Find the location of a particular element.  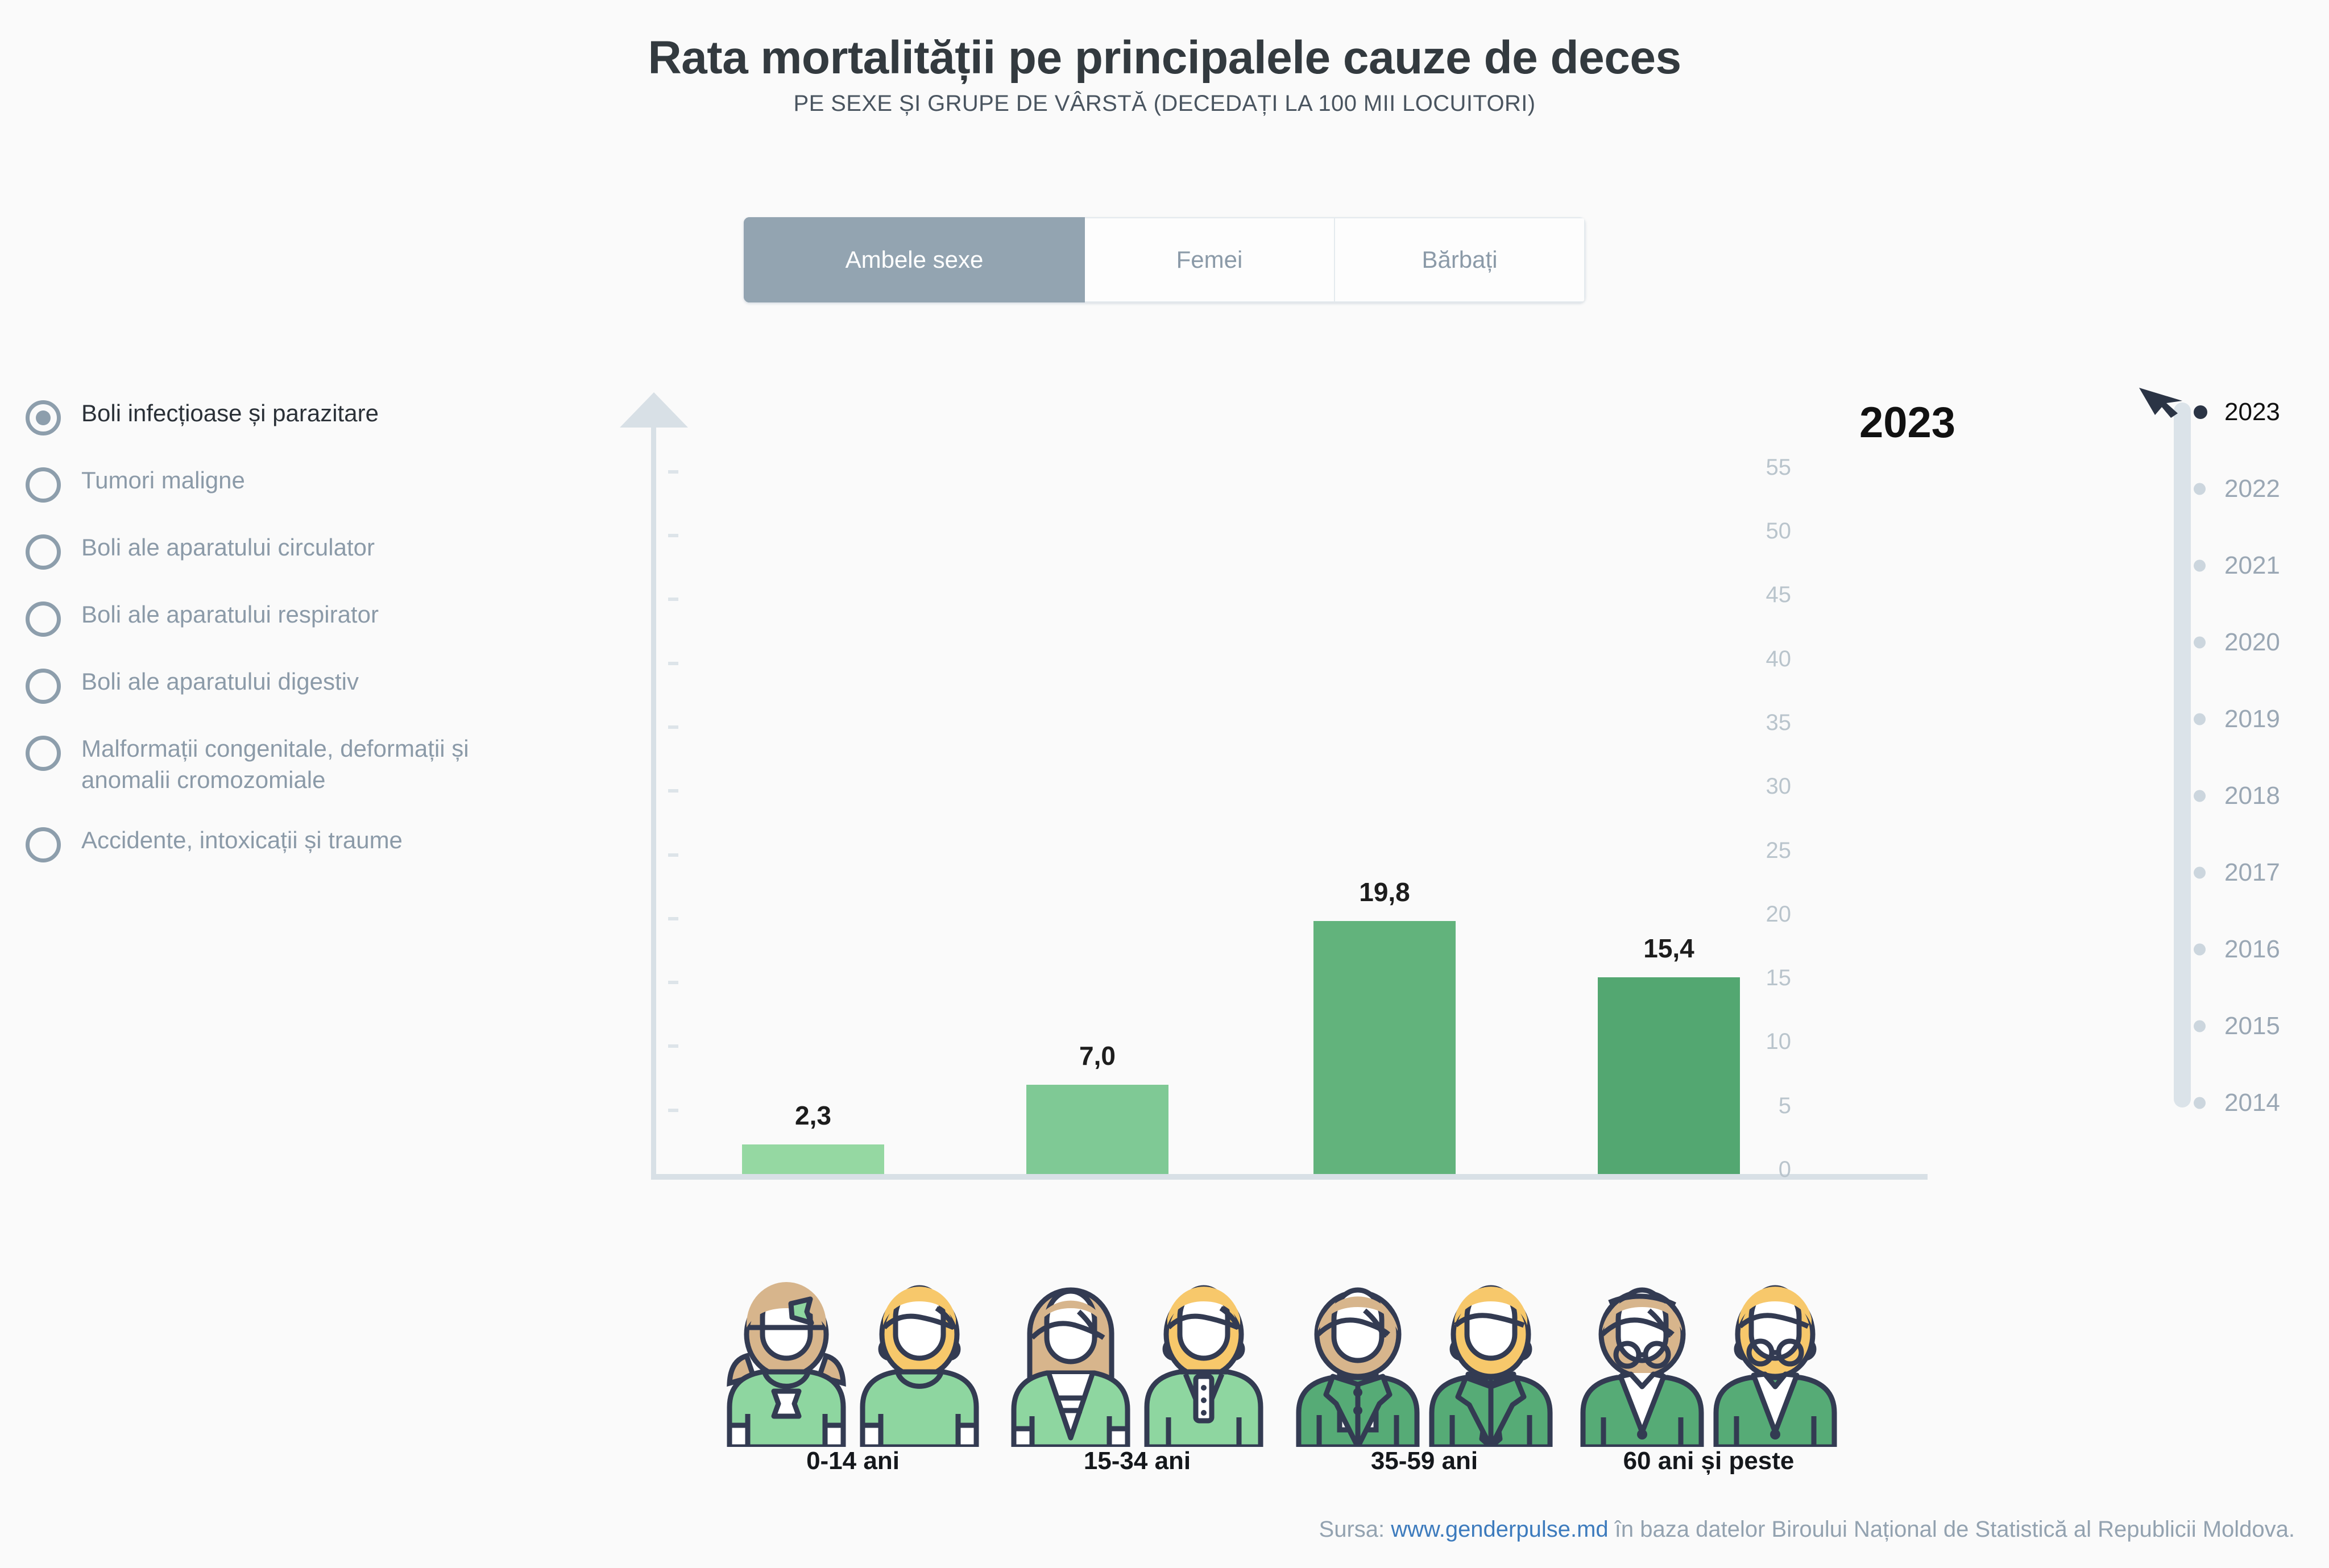

year-option-2020: 2020 is located at coordinates (2240, 642).